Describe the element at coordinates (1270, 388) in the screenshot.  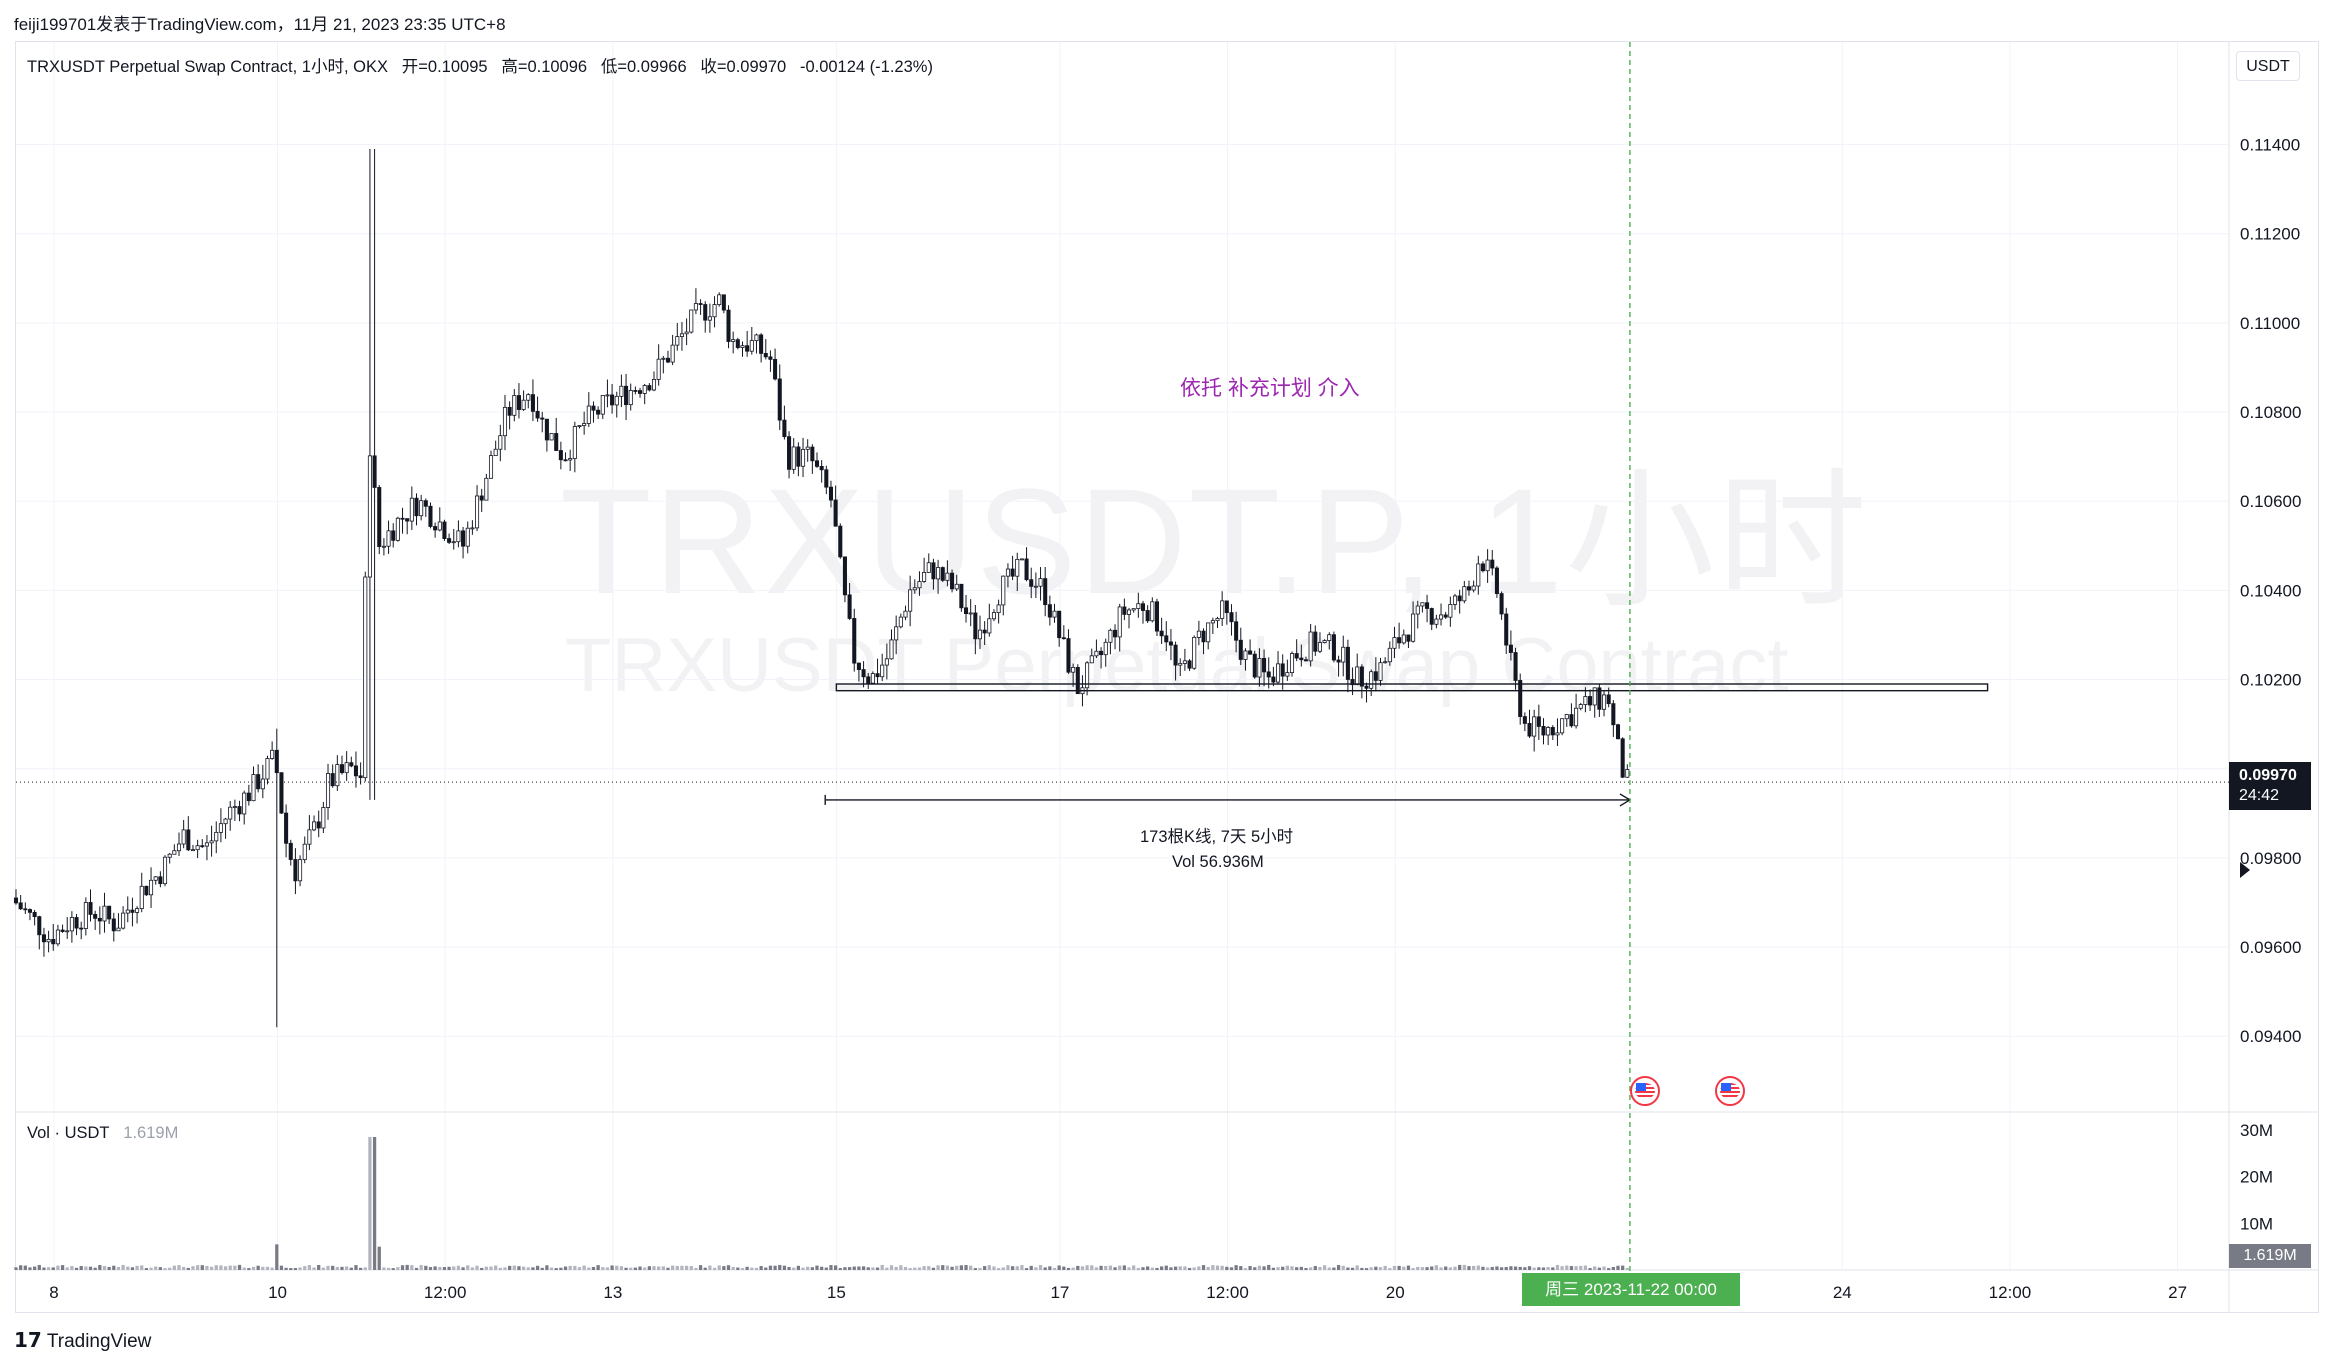
I see `text-annotation: 依托 补充计划 介入` at that location.